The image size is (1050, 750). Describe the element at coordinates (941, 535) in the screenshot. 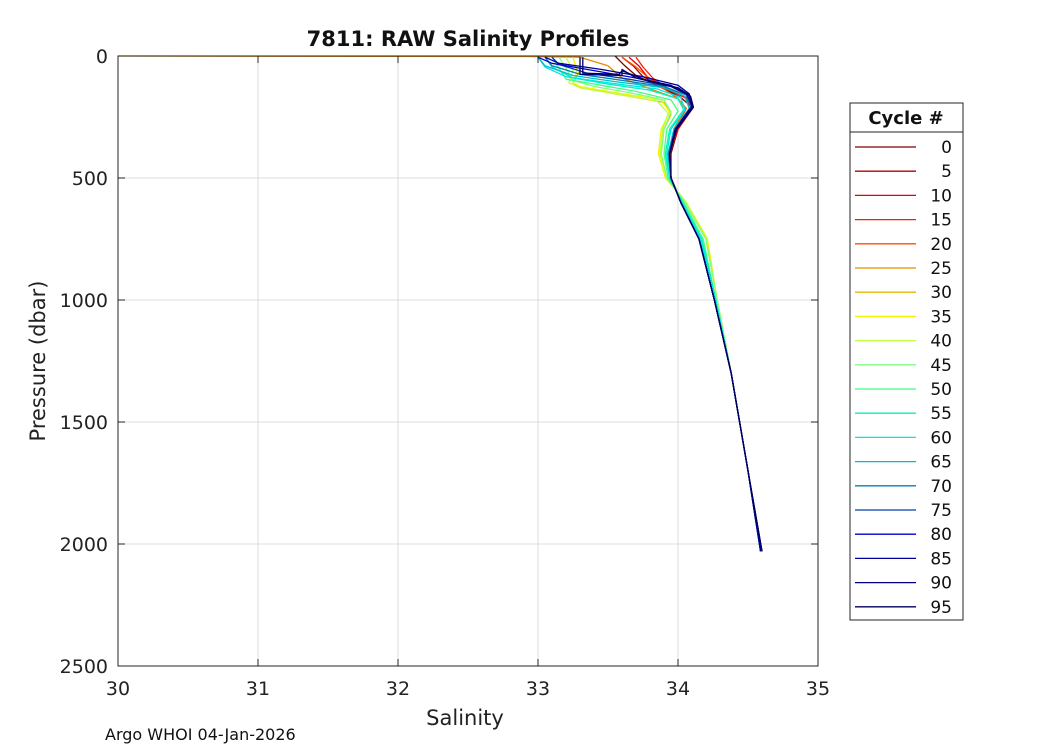

I see `legend-label-80: 80` at that location.